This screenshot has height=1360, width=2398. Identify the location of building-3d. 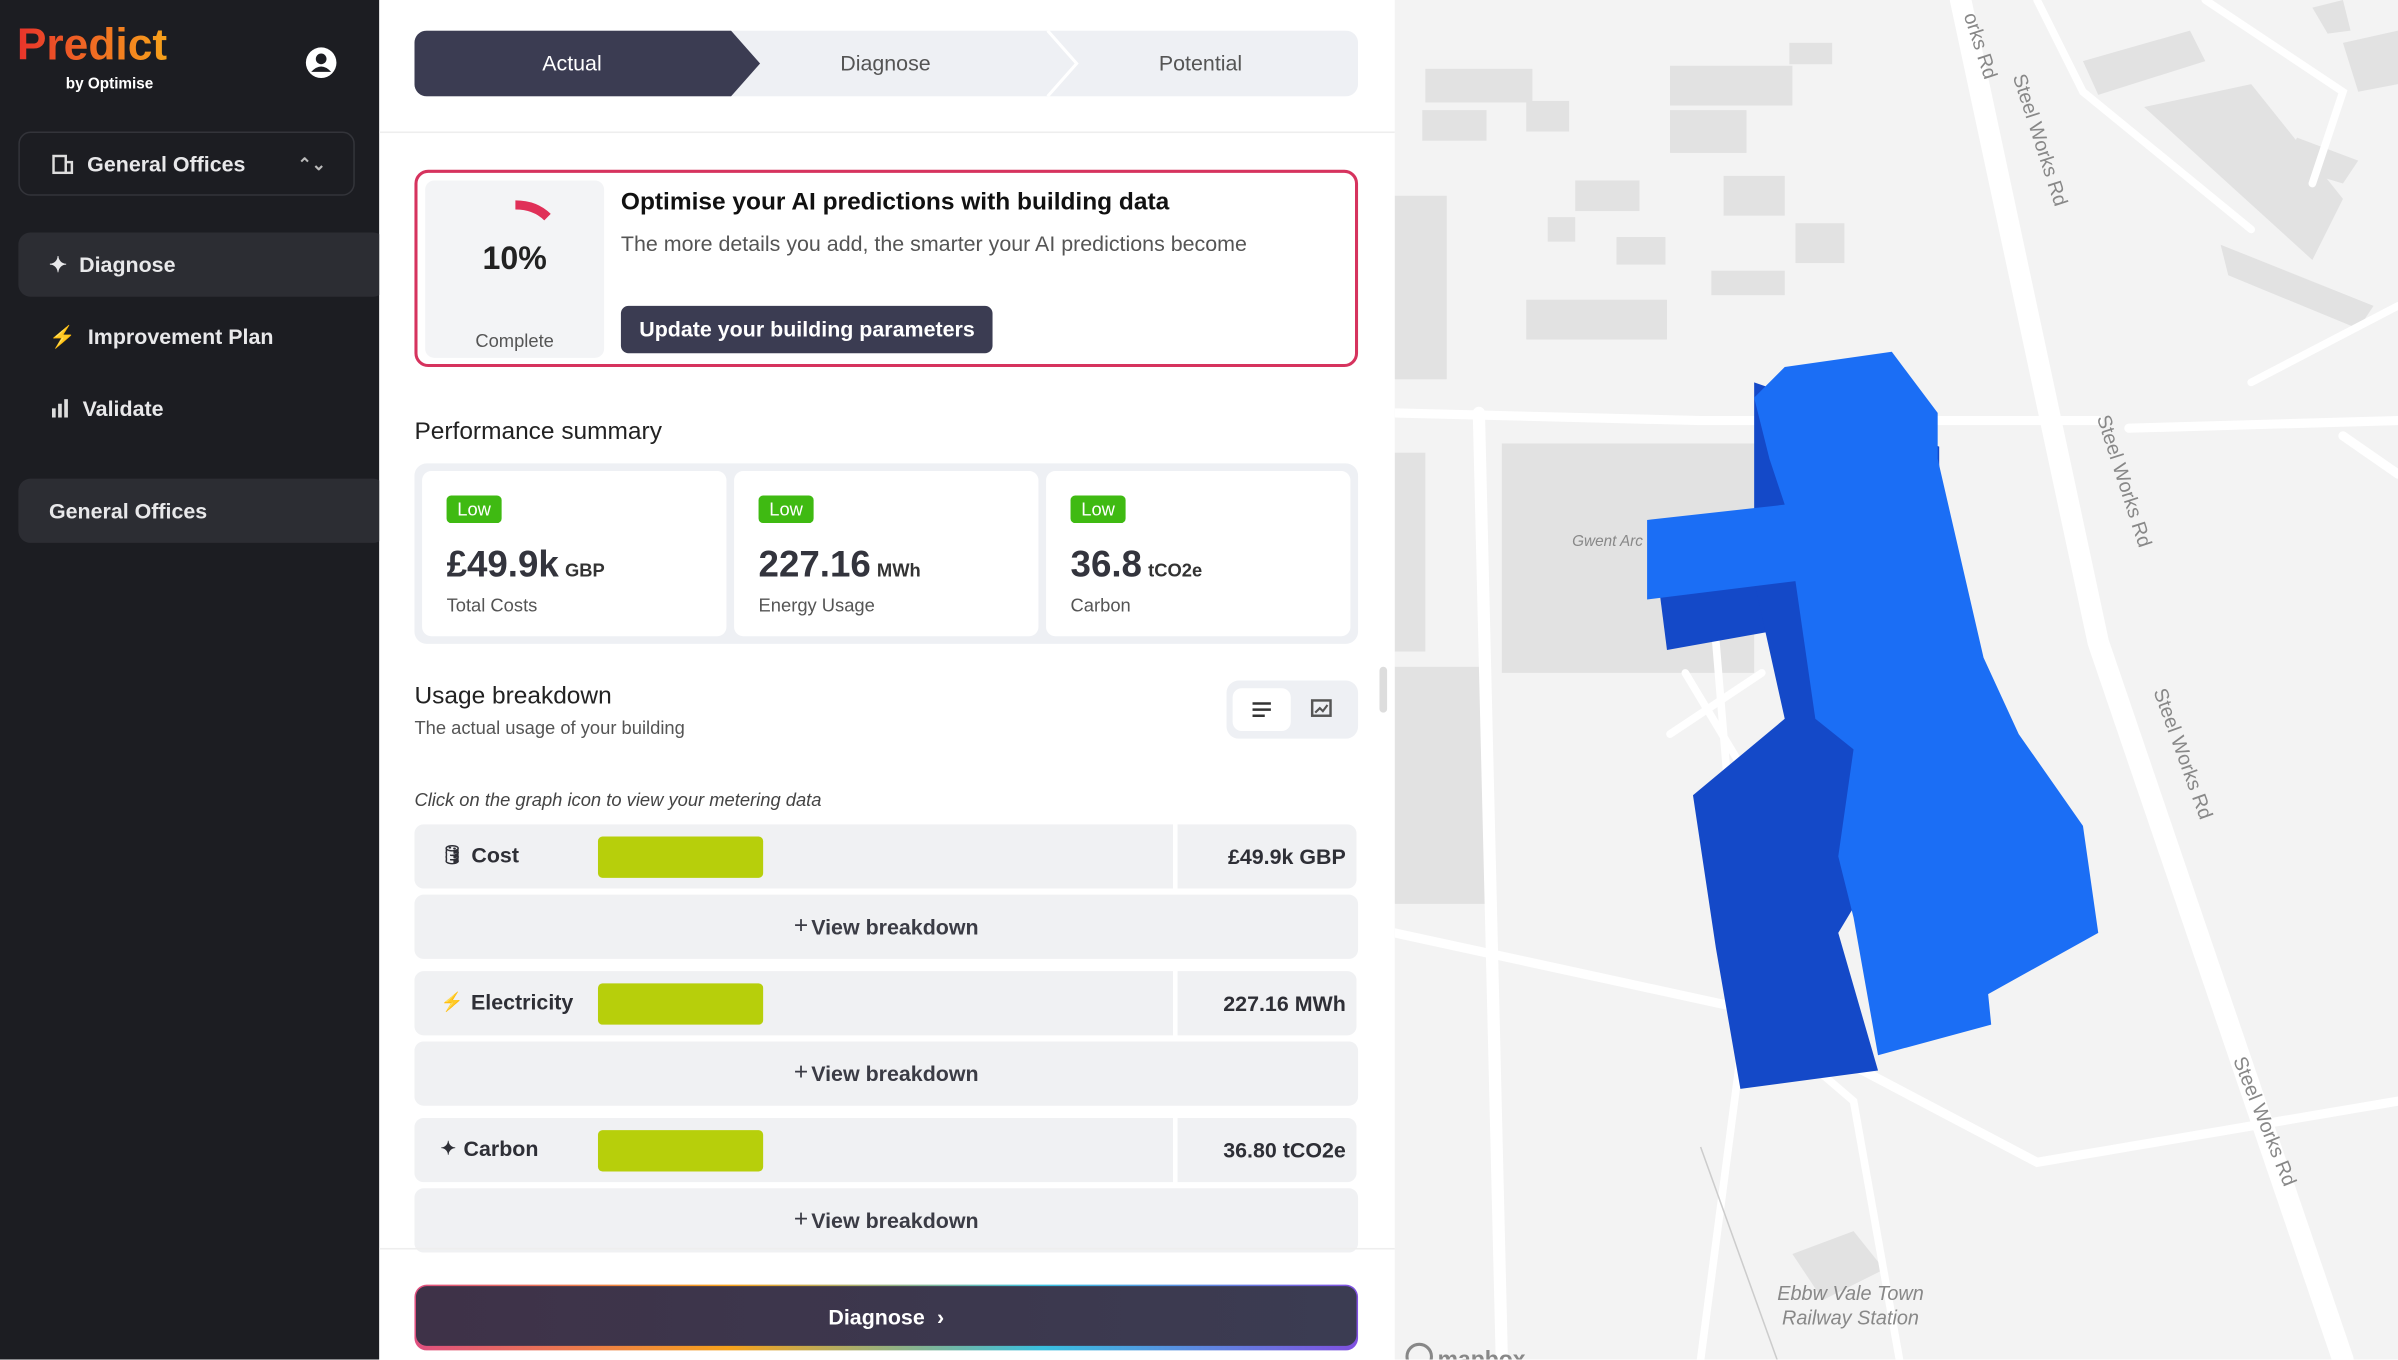
(1873, 720).